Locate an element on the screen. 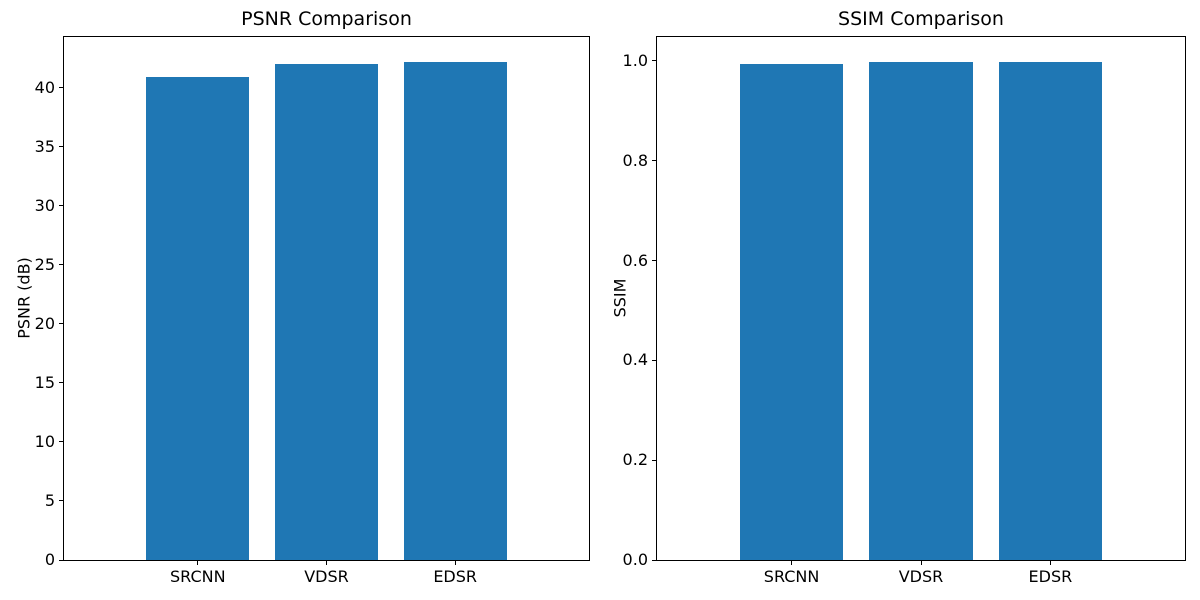  y-tick-label: 25 is located at coordinates (44, 264).